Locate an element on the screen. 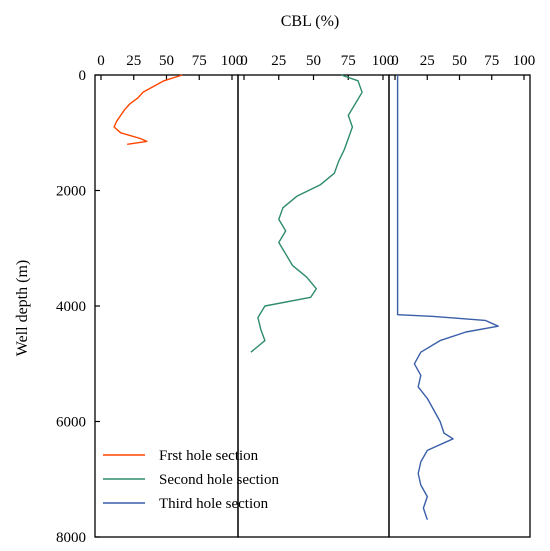  legend-label: Second hole section is located at coordinates (219, 480).